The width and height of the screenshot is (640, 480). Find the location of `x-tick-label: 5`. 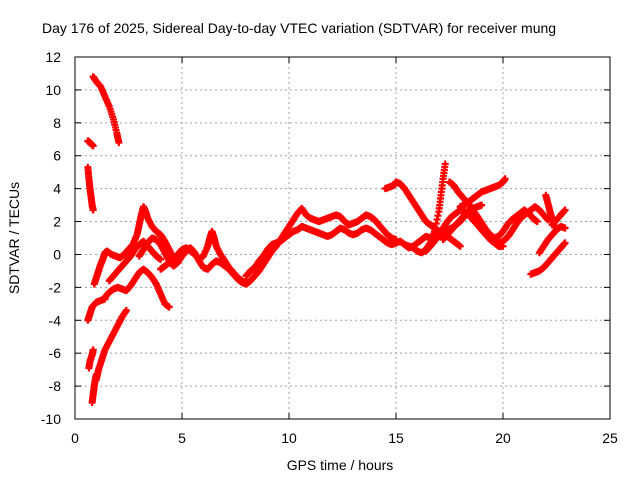

x-tick-label: 5 is located at coordinates (182, 438).